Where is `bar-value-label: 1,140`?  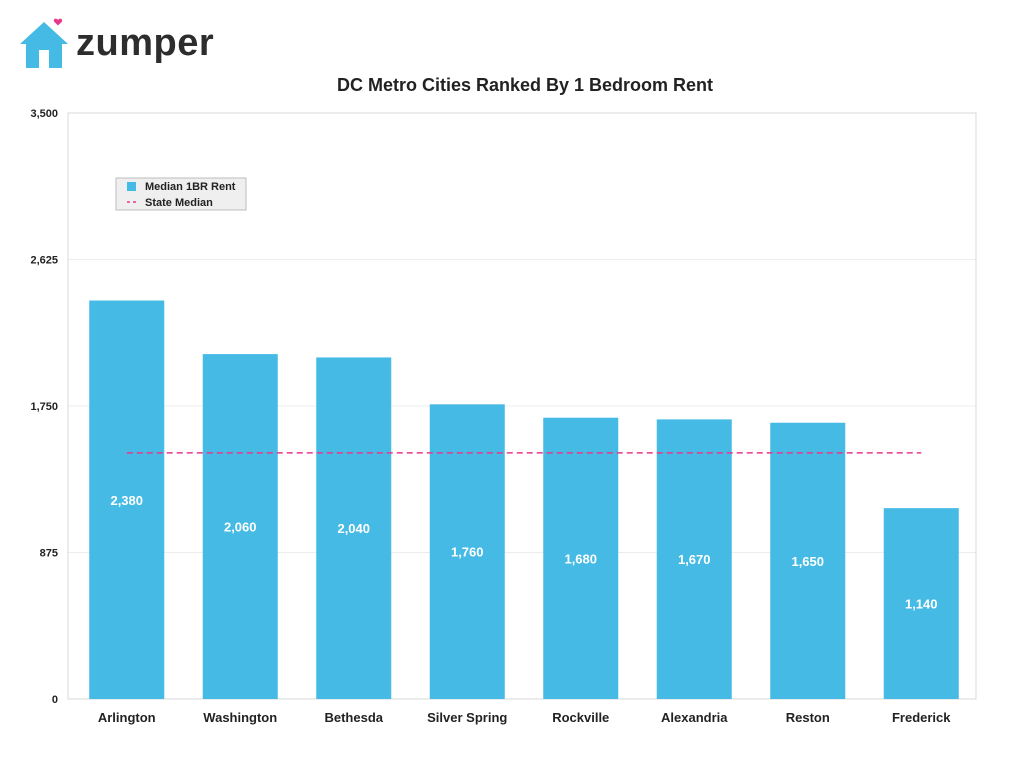
bar-value-label: 1,140 is located at coordinates (921, 604).